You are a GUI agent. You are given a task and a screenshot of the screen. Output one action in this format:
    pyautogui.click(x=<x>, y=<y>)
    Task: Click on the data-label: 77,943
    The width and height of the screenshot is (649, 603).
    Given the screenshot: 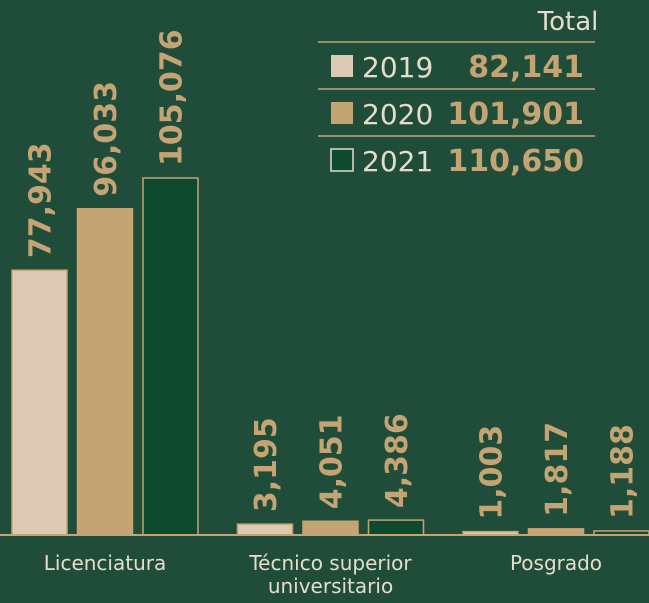 What is the action you would take?
    pyautogui.click(x=41, y=200)
    